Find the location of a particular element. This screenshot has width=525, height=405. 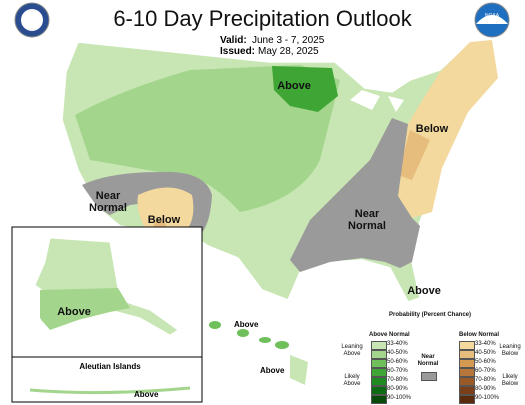

noaa-text: NOAA is located at coordinates (492, 16).